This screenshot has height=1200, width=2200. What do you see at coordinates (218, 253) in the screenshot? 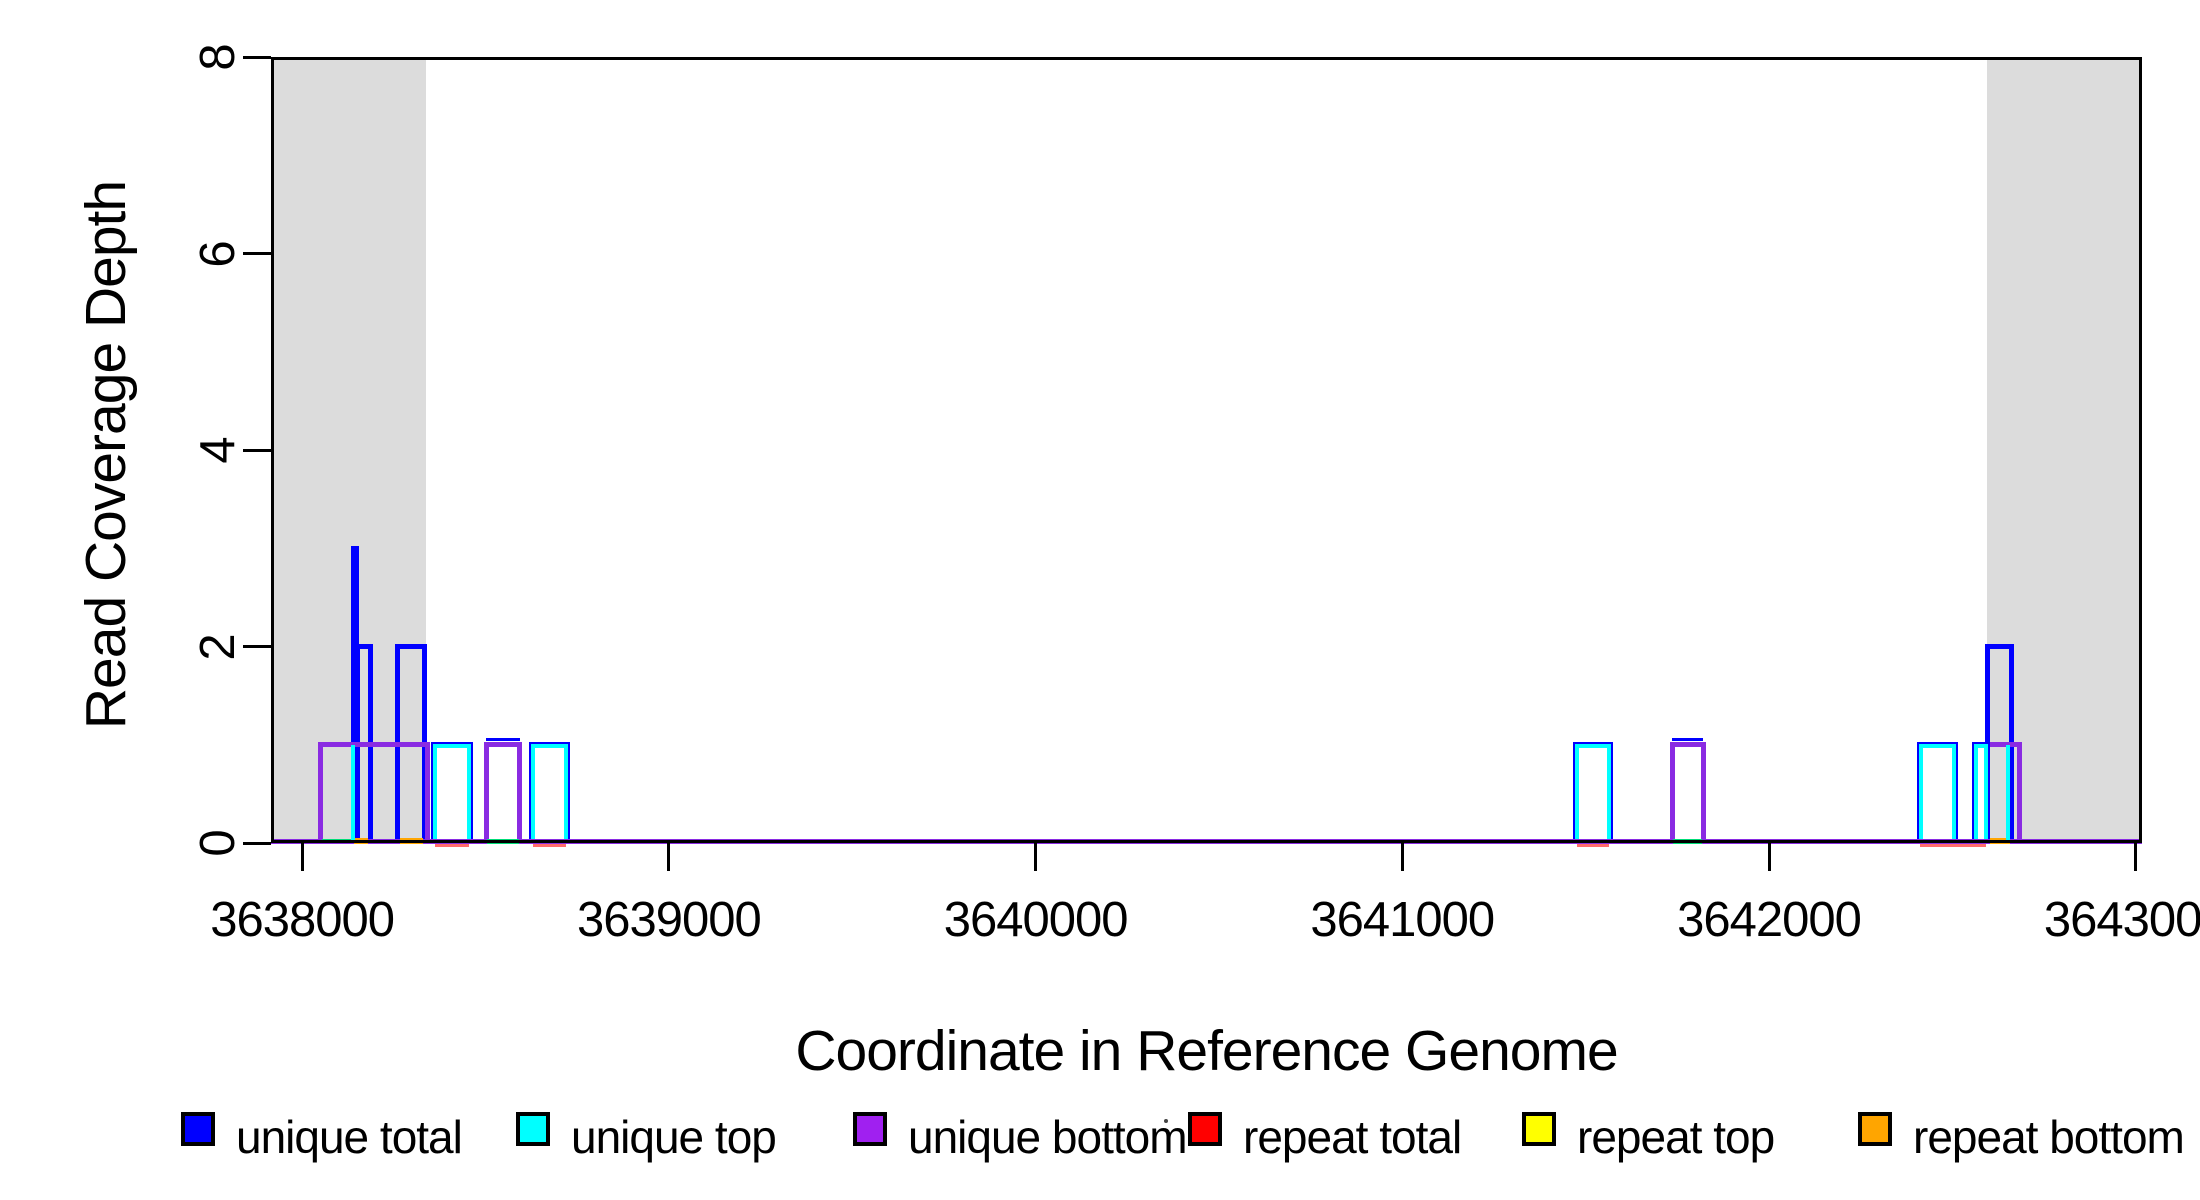
I see `y-tick-label: 6` at bounding box center [218, 253].